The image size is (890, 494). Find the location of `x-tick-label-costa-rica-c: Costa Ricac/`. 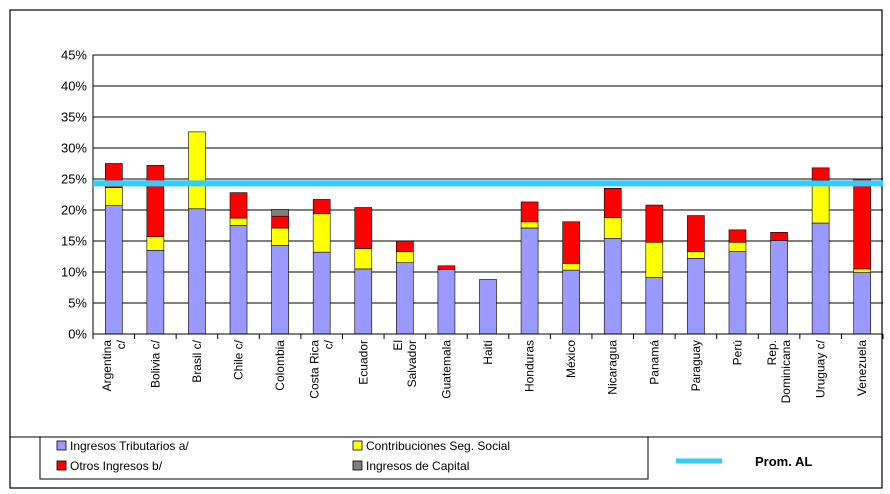

x-tick-label-costa-rica-c: Costa Ricac/ is located at coordinates (322, 368).